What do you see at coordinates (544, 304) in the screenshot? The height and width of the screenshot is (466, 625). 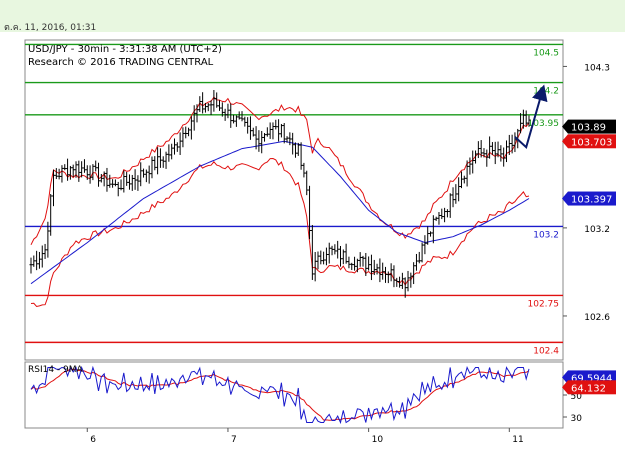 I see `level-label: 102.75` at bounding box center [544, 304].